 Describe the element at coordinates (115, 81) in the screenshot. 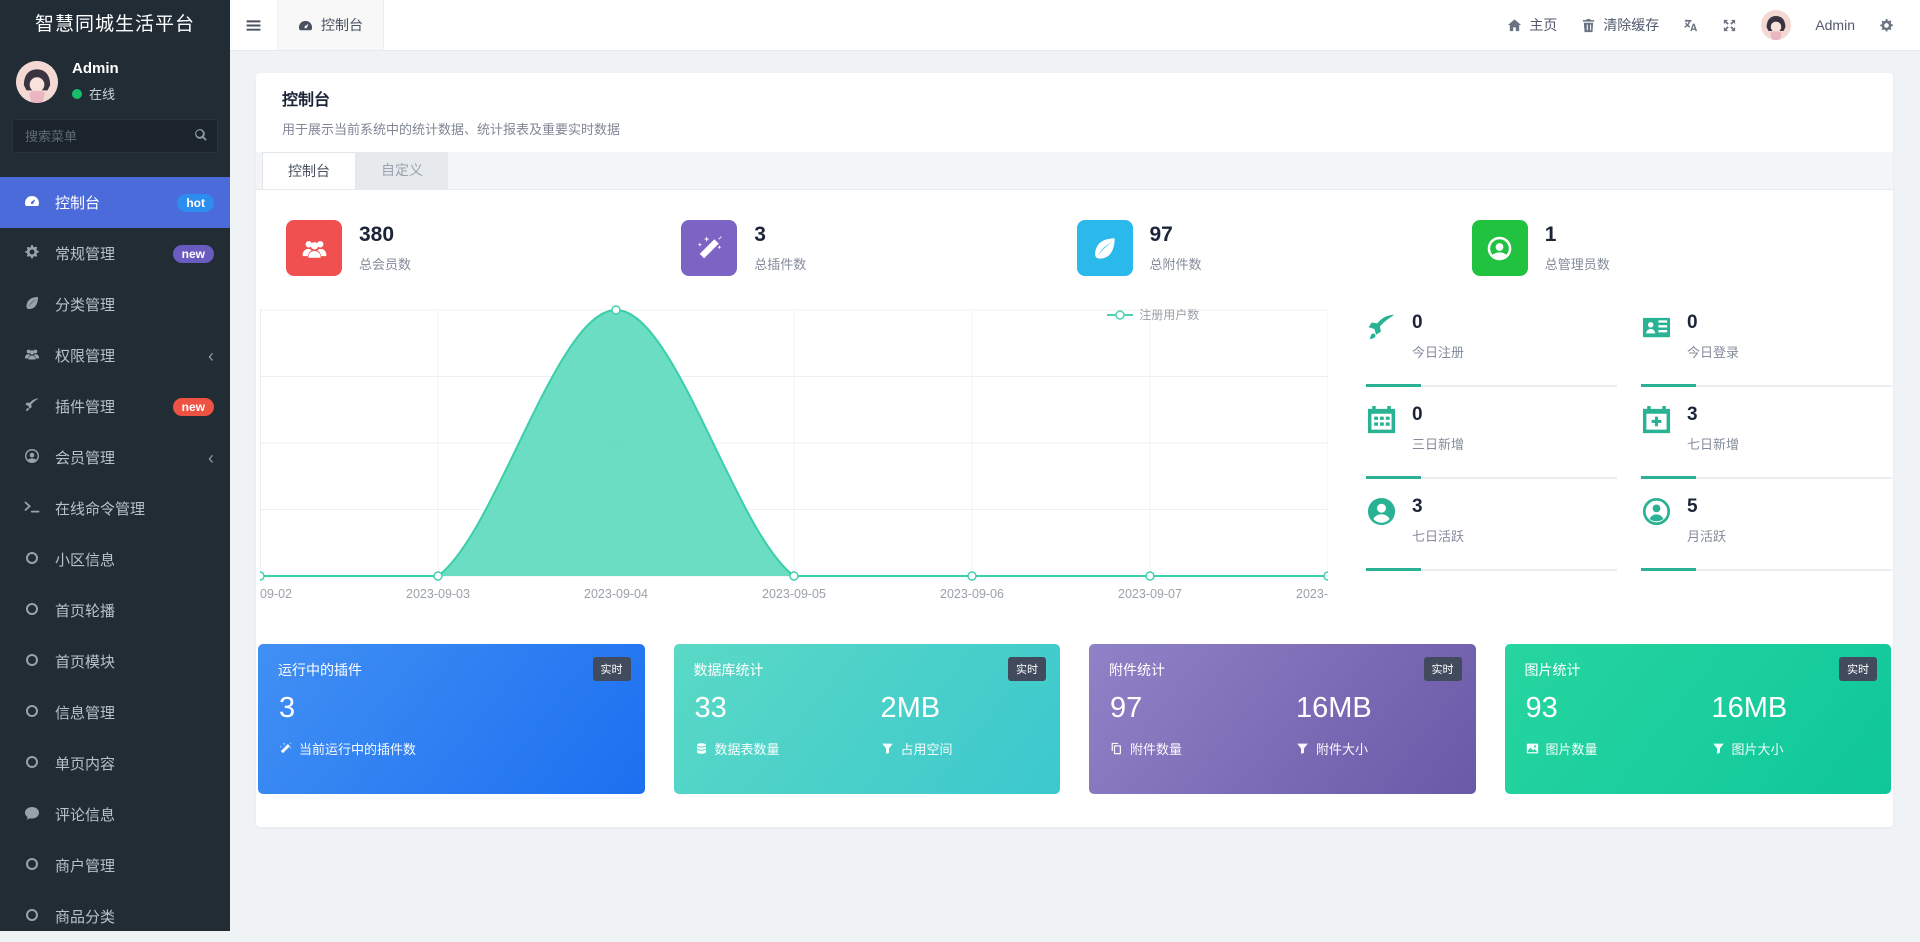

I see `sidebar-user-panel: Admin 在线` at that location.